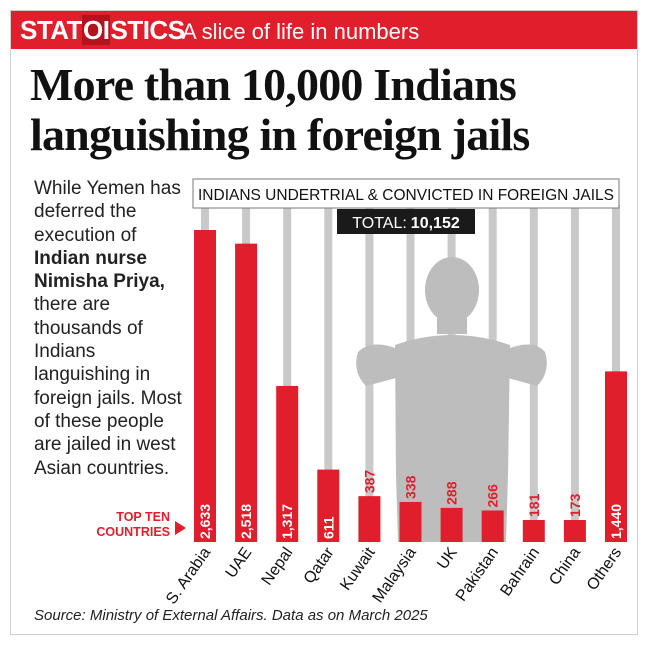 The image size is (660, 657). What do you see at coordinates (492, 526) in the screenshot?
I see `bar-pakistan` at bounding box center [492, 526].